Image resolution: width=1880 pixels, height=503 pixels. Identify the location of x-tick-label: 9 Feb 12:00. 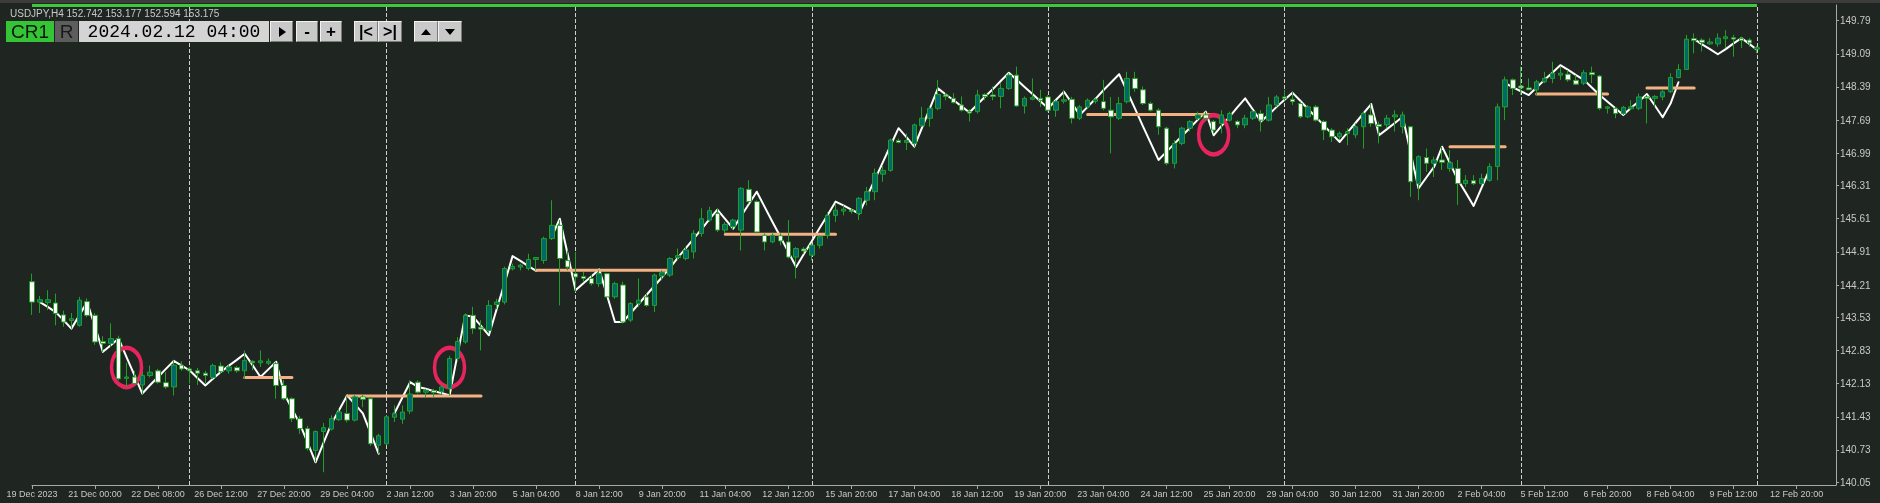
(1733, 493).